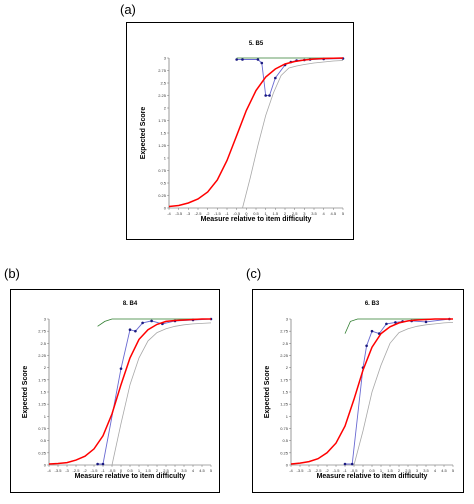  What do you see at coordinates (287, 319) in the screenshot?
I see `y-tick-label: 3` at bounding box center [287, 319].